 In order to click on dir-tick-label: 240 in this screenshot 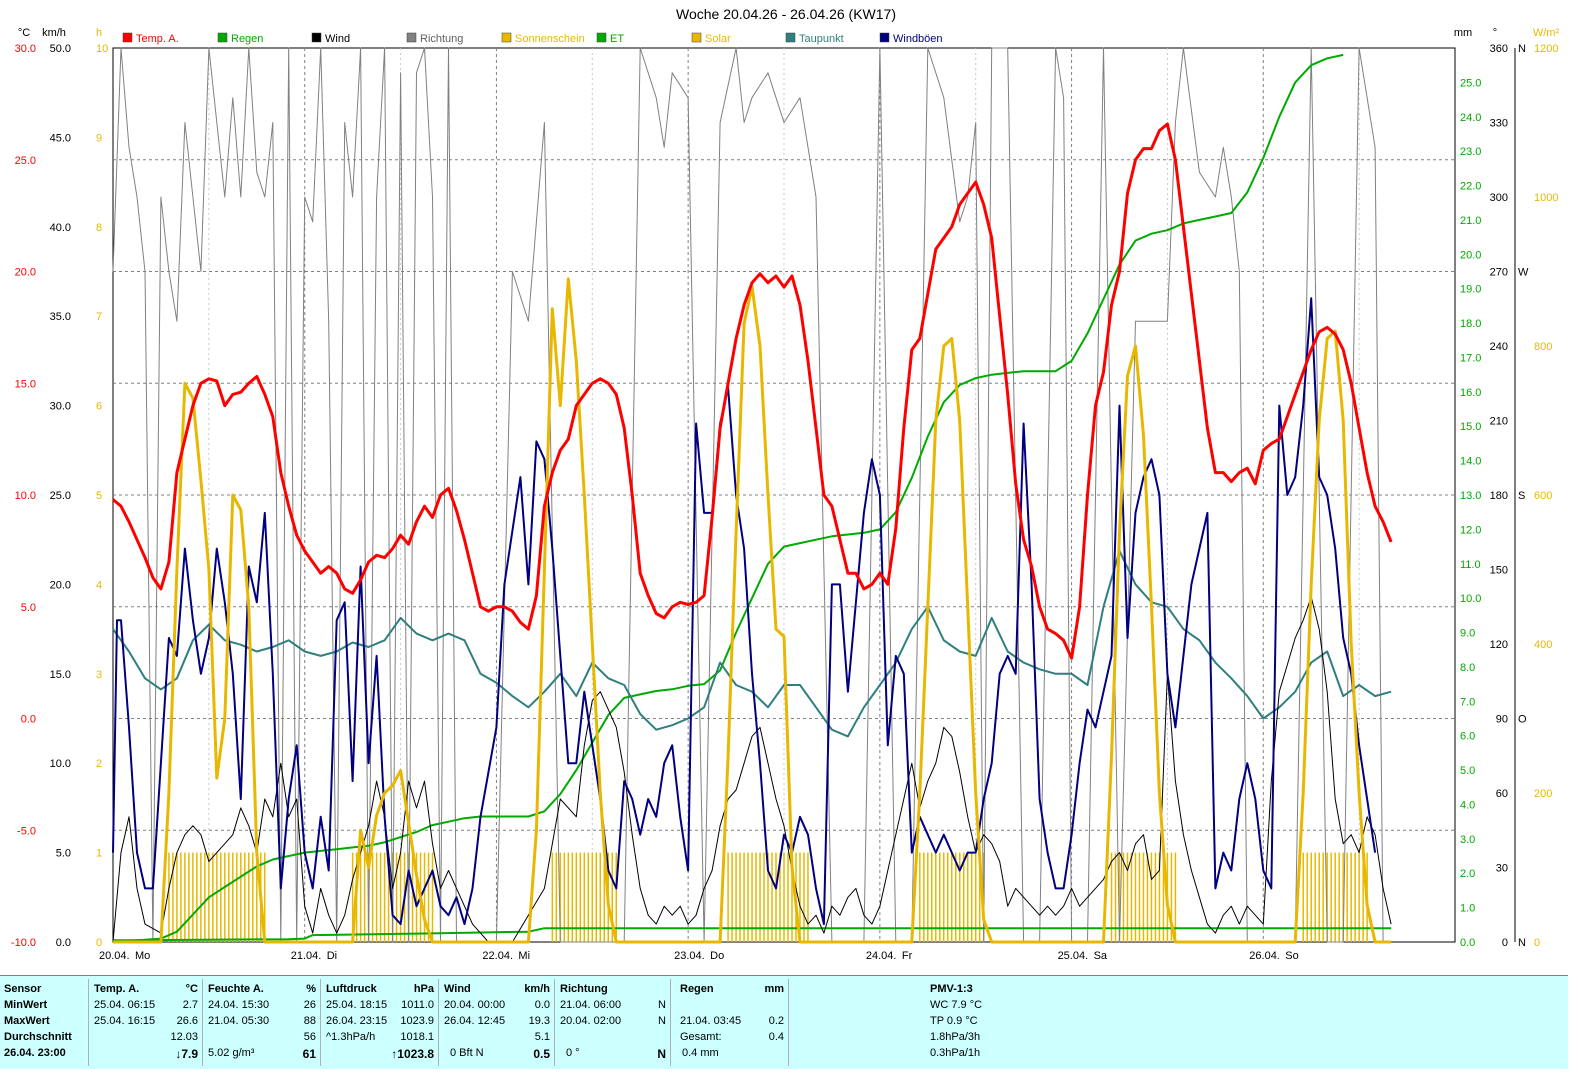, I will do `click(1499, 347)`.